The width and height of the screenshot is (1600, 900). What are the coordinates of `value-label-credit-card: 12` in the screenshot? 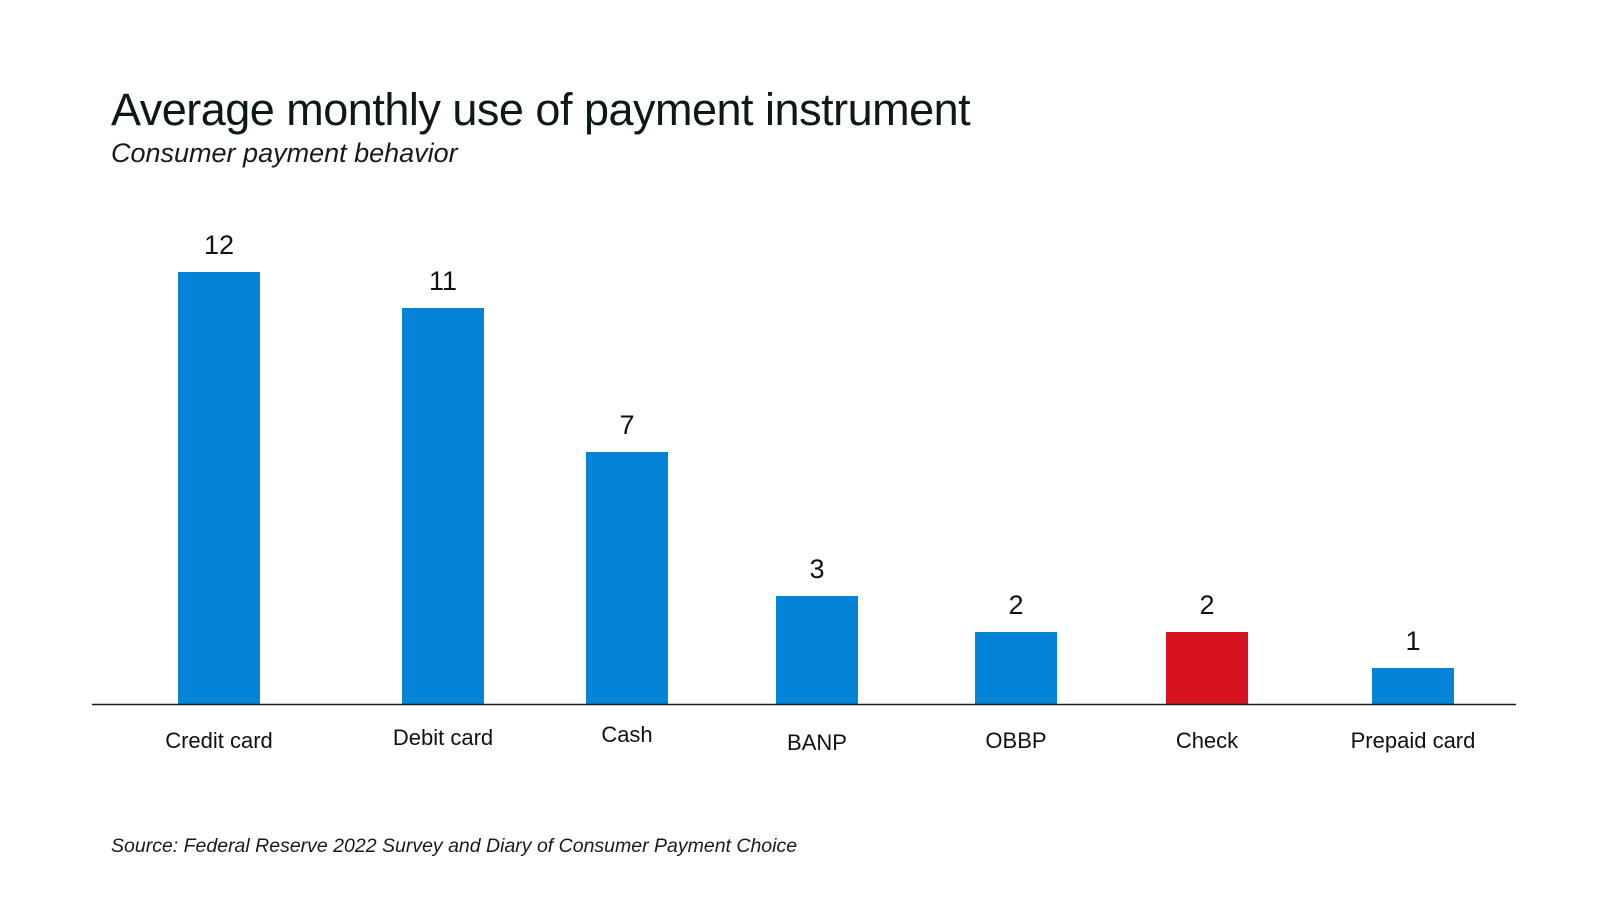 It's located at (219, 245).